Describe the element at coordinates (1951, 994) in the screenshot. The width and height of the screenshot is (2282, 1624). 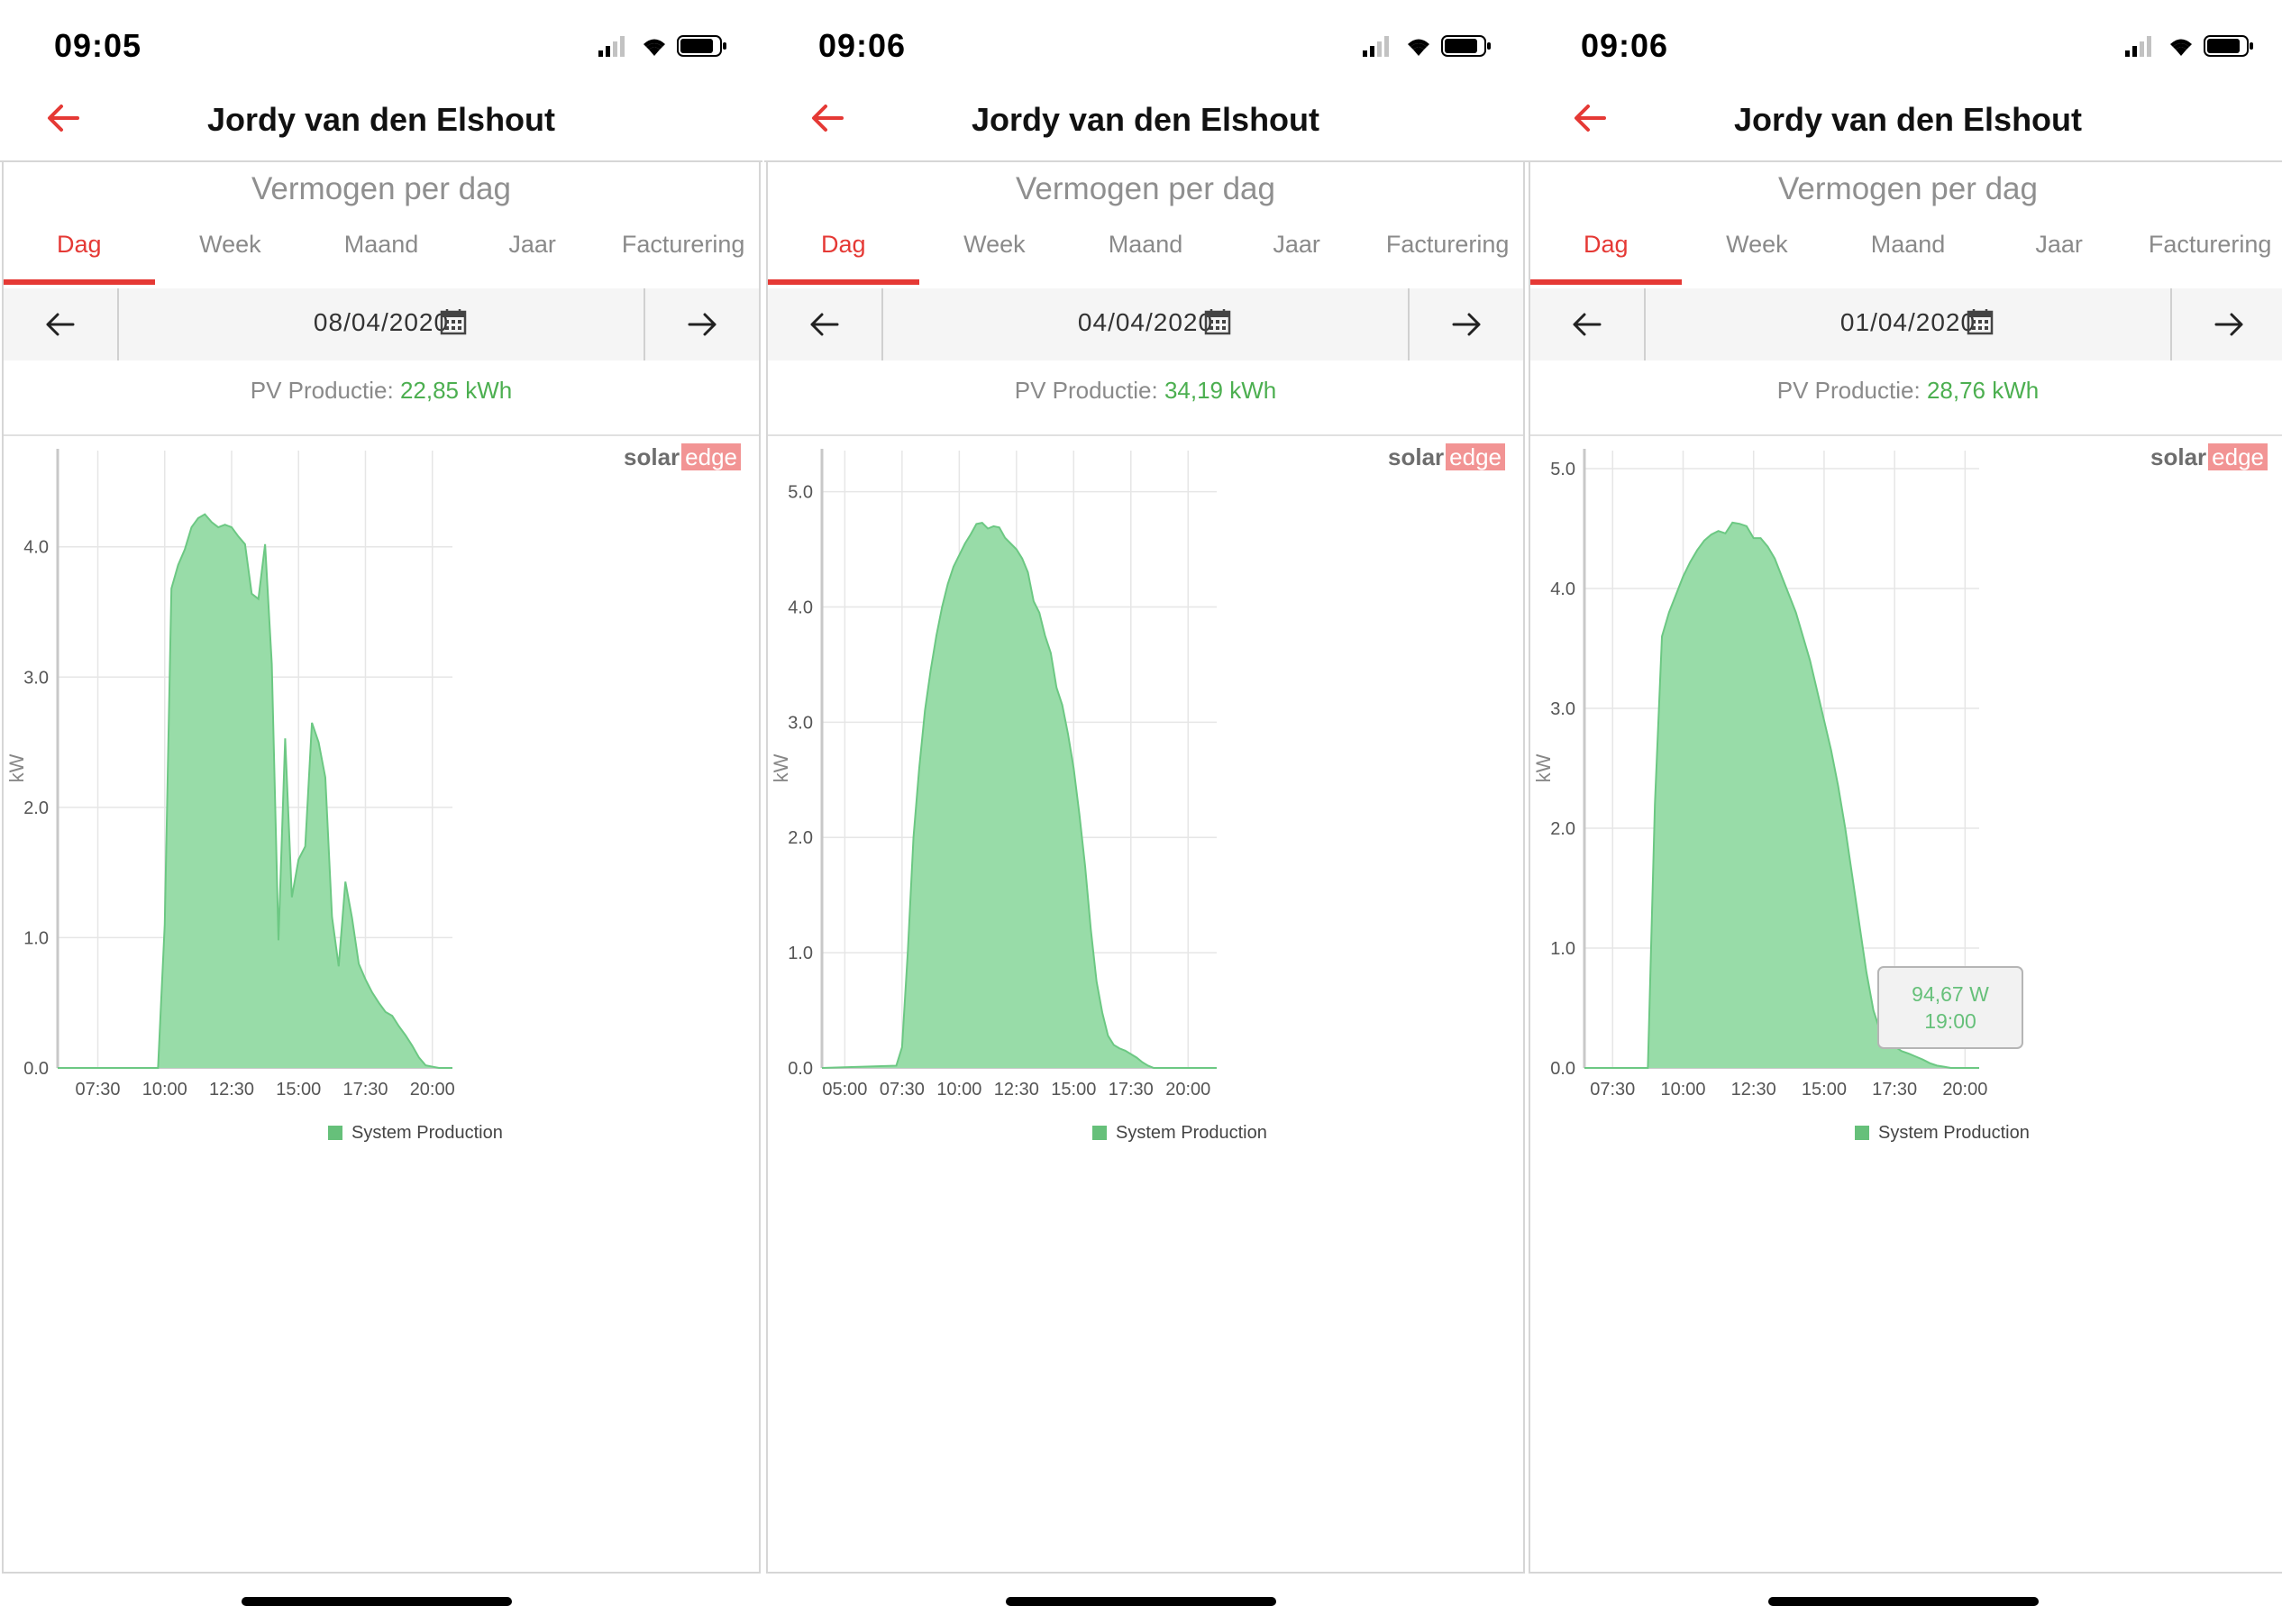
I see `tooltip-value: 94,67 W` at that location.